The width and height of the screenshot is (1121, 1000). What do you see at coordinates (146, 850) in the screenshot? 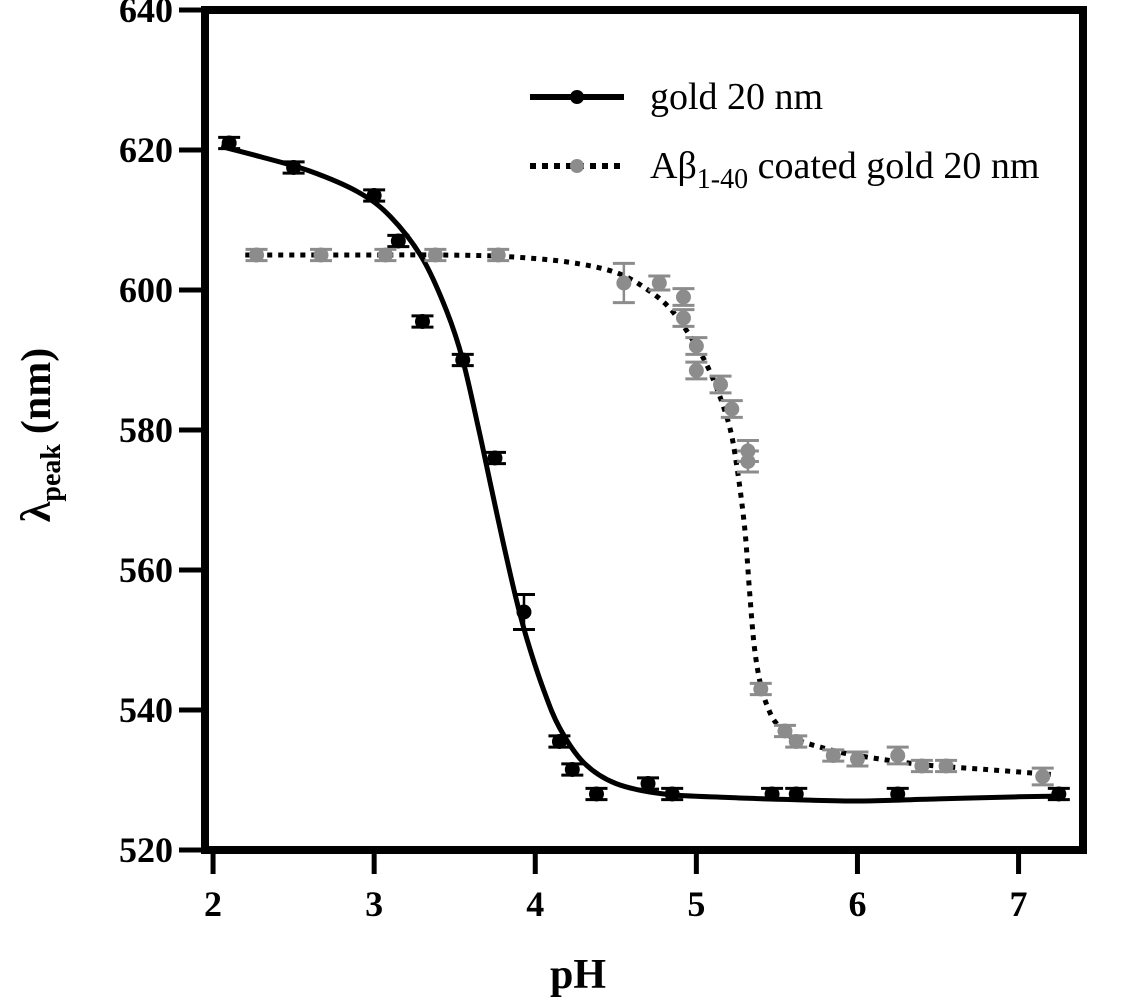
I see `y-tick-label-520: 520` at bounding box center [146, 850].